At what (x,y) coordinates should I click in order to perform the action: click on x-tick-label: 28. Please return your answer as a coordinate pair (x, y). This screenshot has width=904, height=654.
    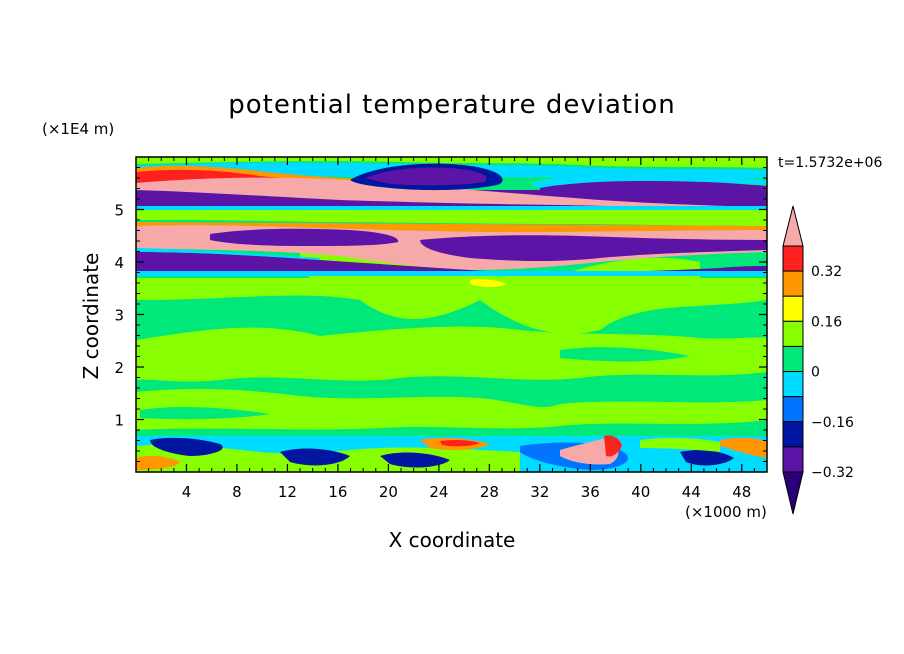
    Looking at the image, I should click on (489, 492).